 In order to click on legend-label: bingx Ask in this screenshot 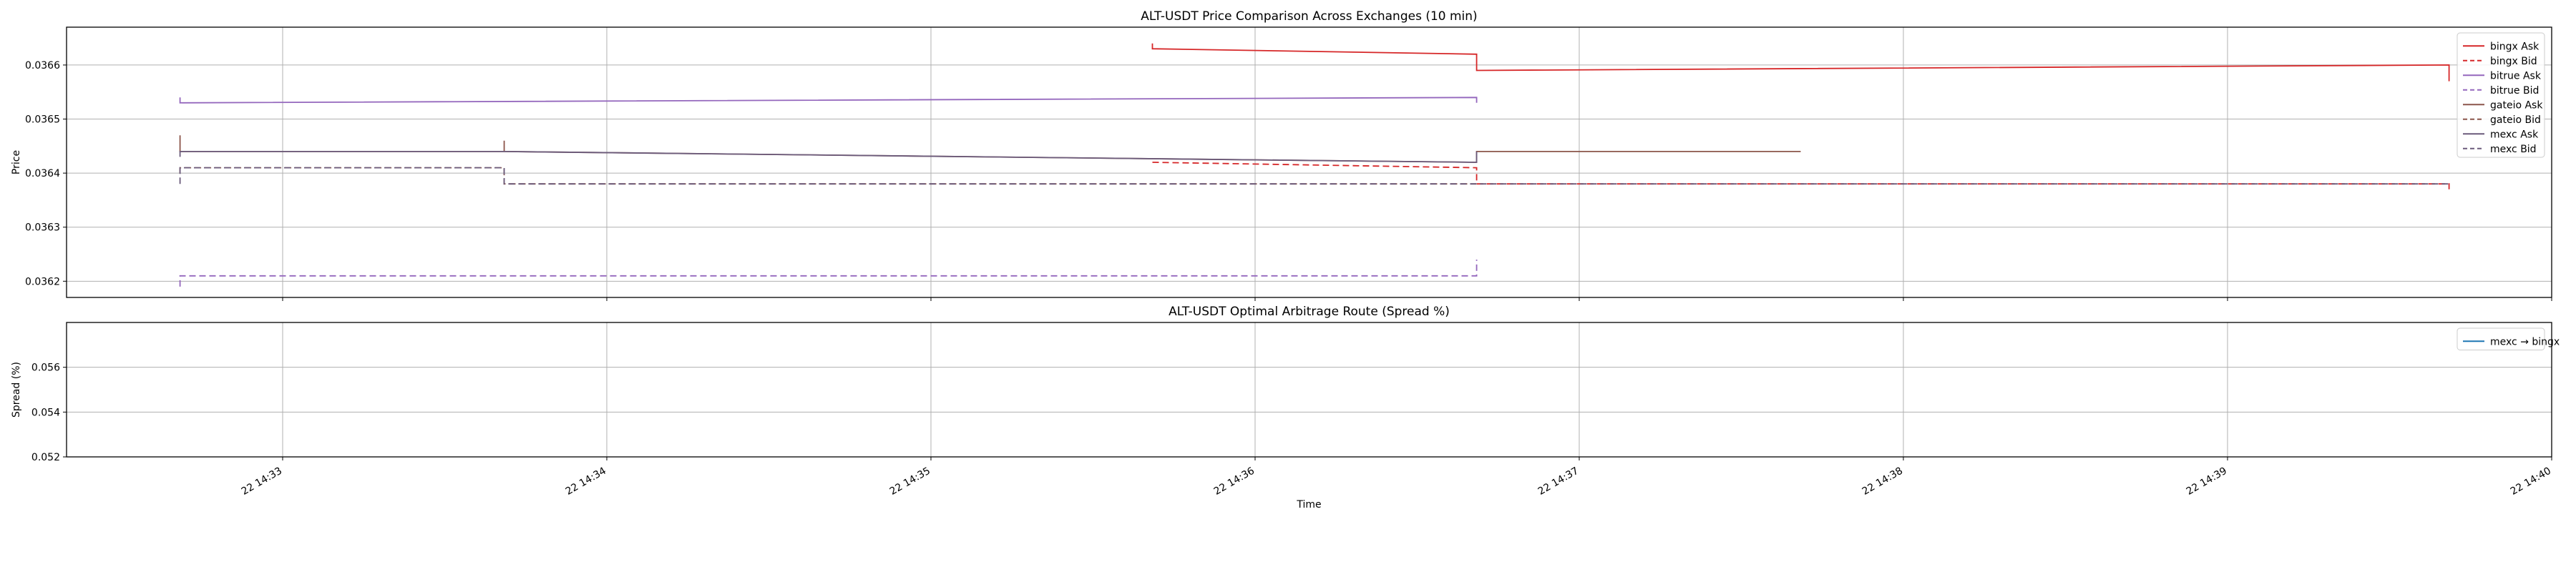, I will do `click(2515, 46)`.